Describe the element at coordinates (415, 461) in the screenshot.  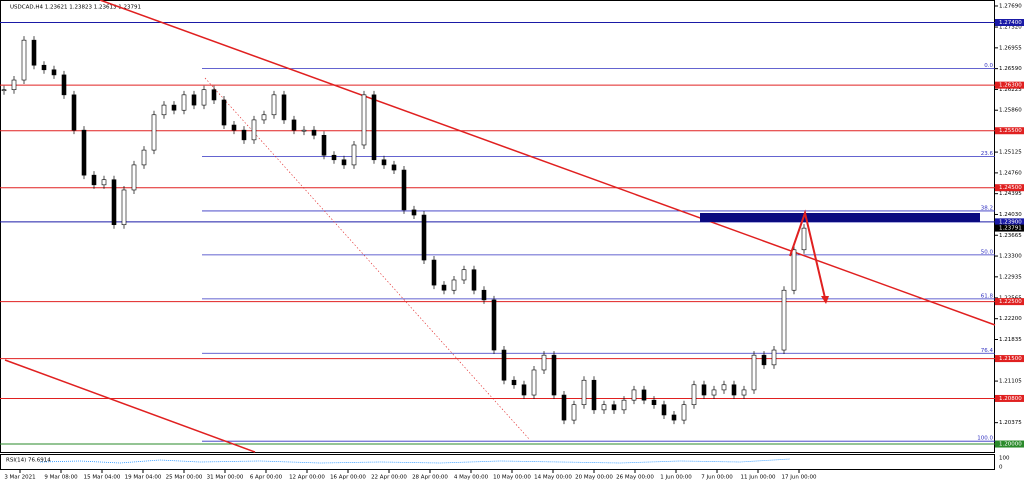
I see `rsi-line` at that location.